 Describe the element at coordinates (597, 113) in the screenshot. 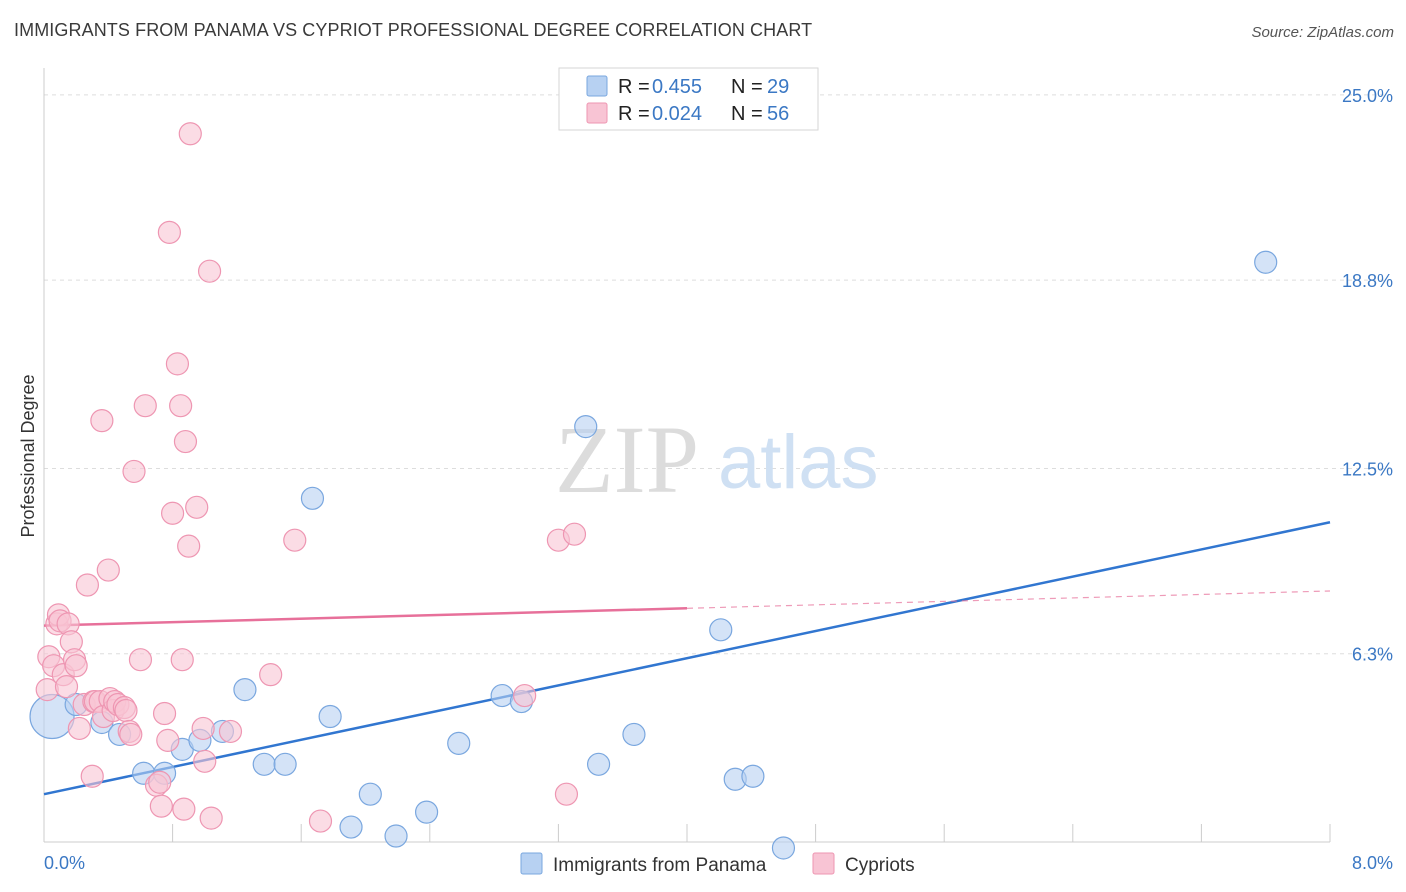

I see `legend-swatch-pink` at that location.